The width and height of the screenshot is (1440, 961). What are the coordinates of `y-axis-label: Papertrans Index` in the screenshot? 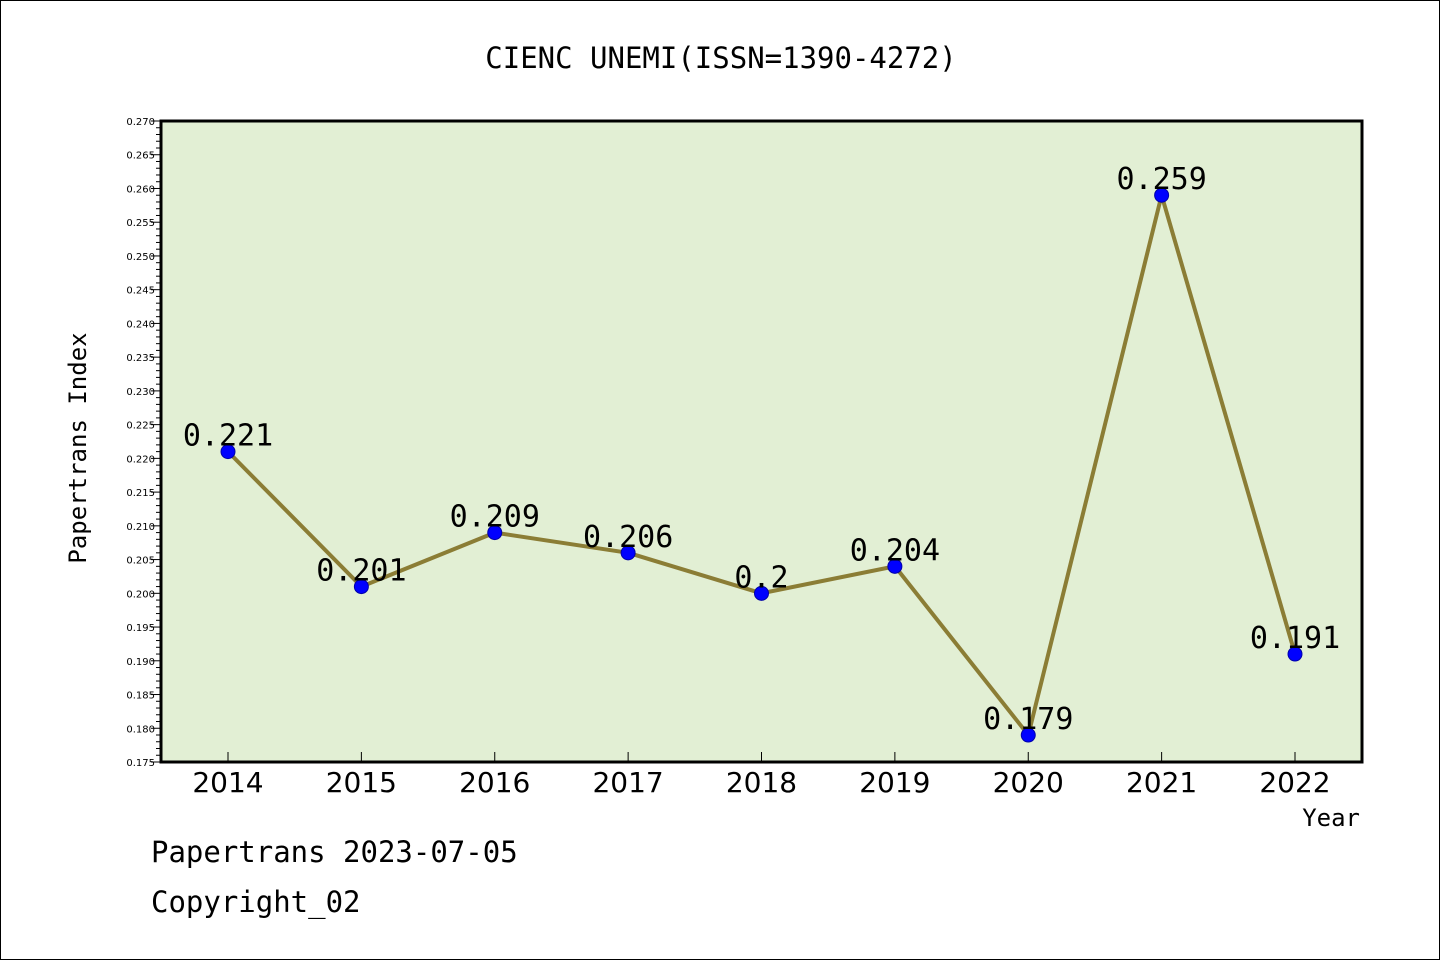 It's located at (78, 447).